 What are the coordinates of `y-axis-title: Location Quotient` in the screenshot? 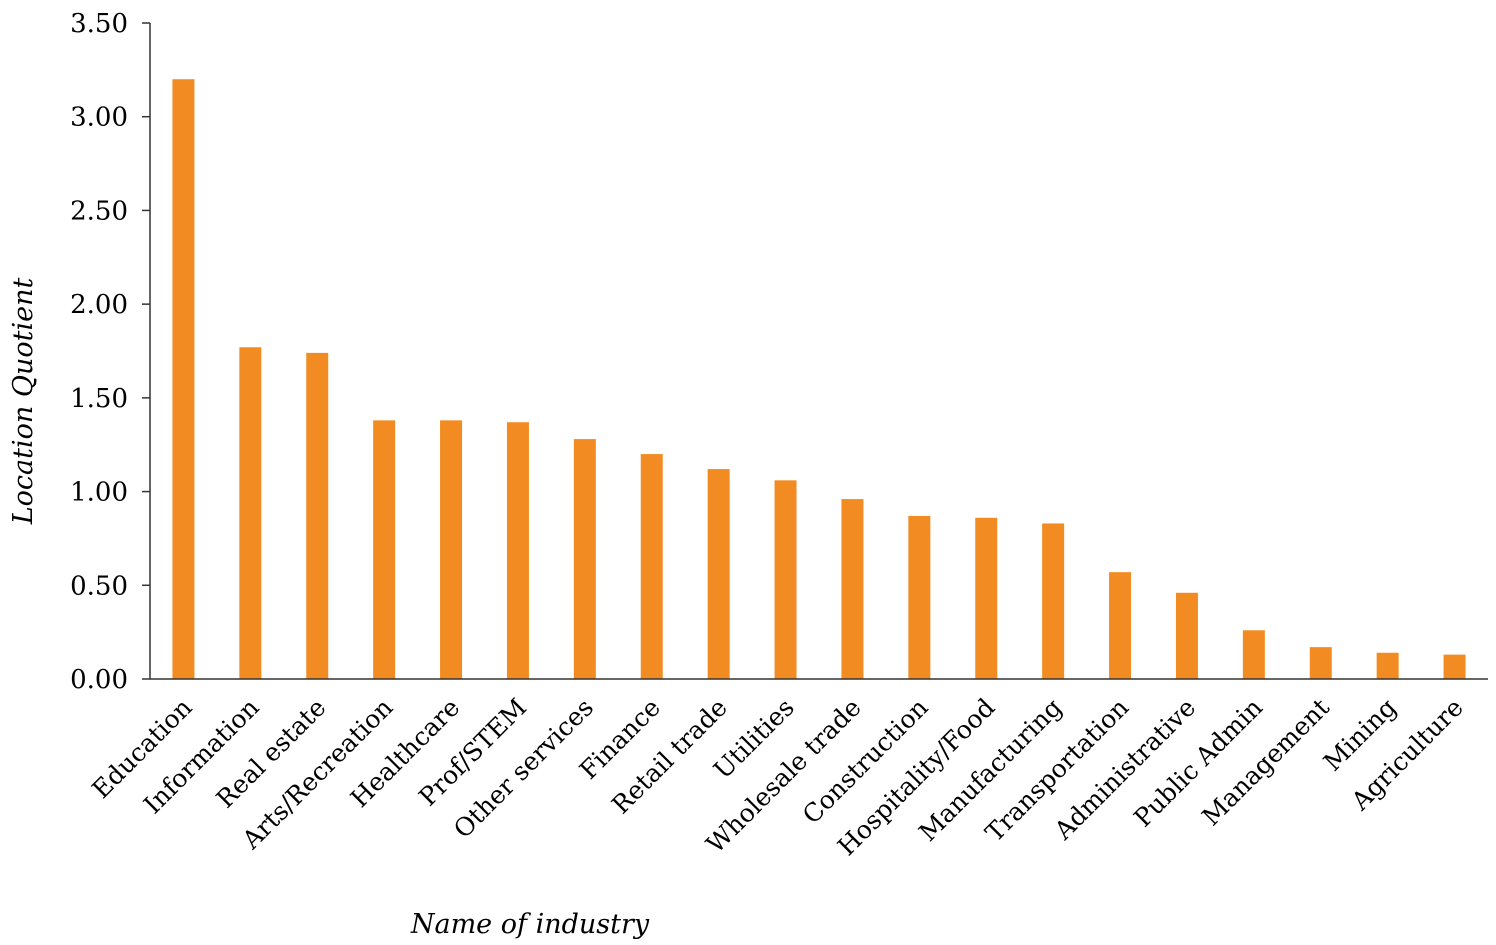 It's located at (23, 402).